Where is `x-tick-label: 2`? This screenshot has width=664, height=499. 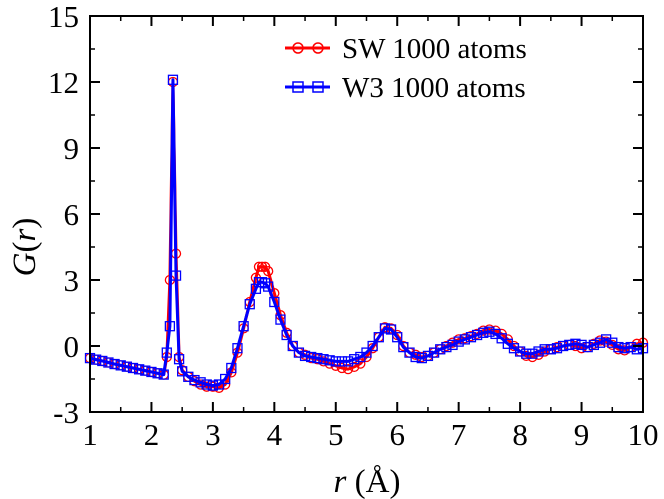 x-tick-label: 2 is located at coordinates (152, 434).